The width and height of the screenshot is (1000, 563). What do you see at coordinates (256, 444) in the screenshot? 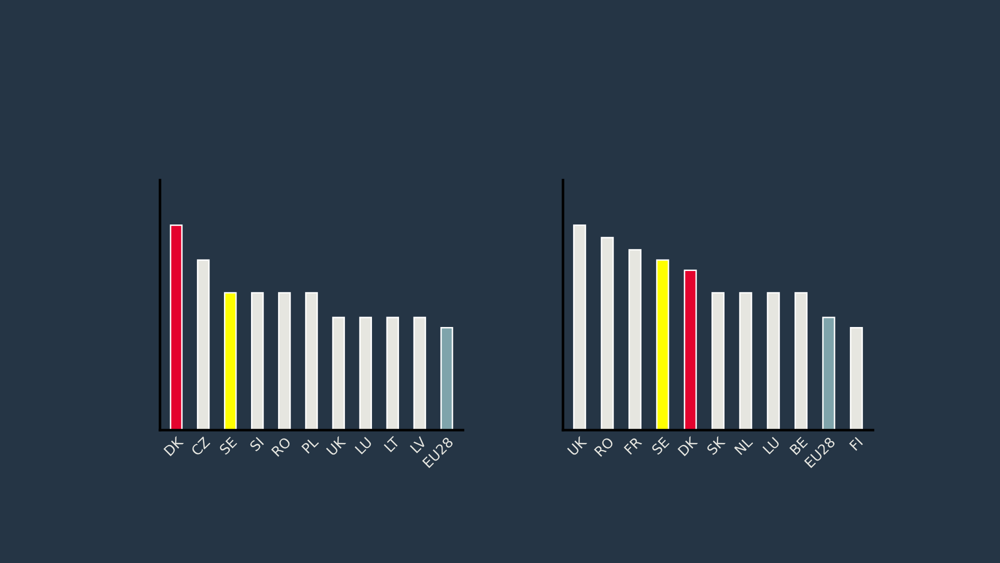
I see `x-tick-label: SI` at bounding box center [256, 444].